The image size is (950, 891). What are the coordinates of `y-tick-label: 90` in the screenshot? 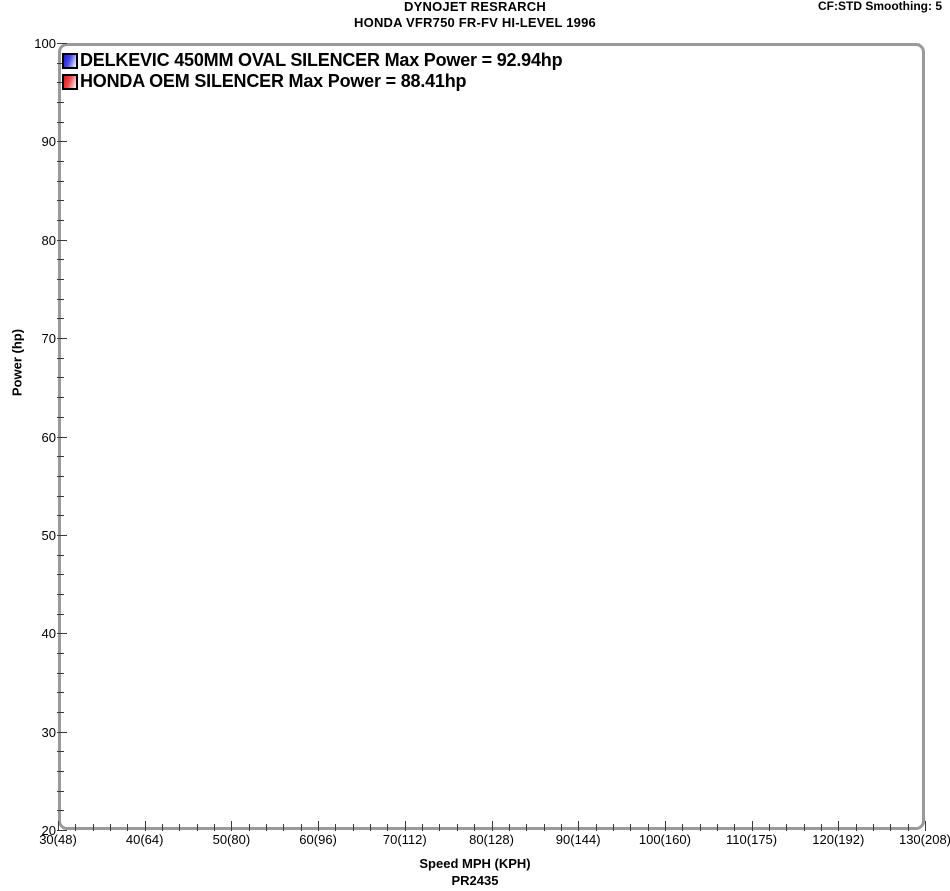 It's located at (48, 142).